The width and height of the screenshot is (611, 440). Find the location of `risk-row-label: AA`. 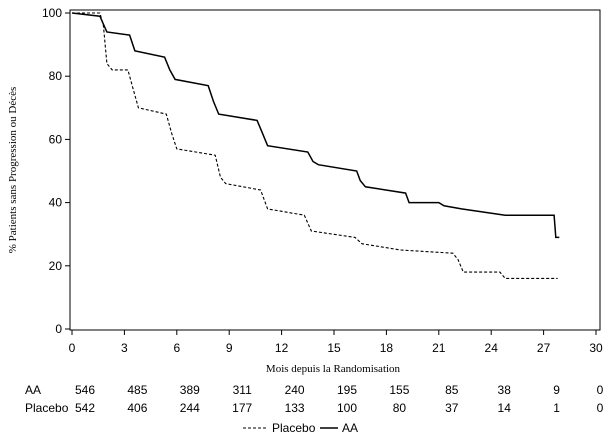

risk-row-label: AA is located at coordinates (33, 390).